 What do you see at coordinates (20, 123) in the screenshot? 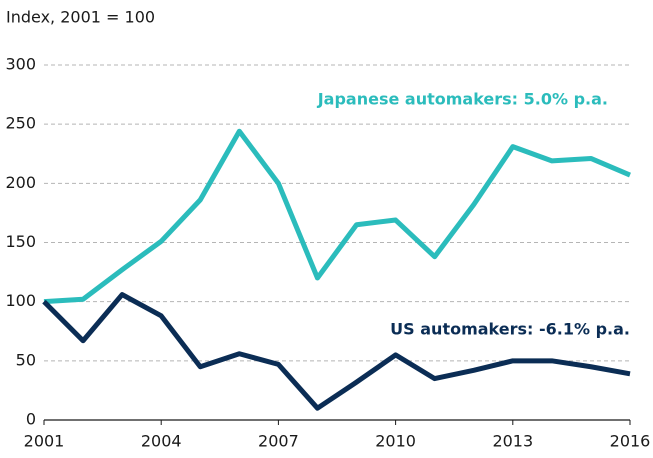
I see `y-tick-label: 250` at bounding box center [20, 123].